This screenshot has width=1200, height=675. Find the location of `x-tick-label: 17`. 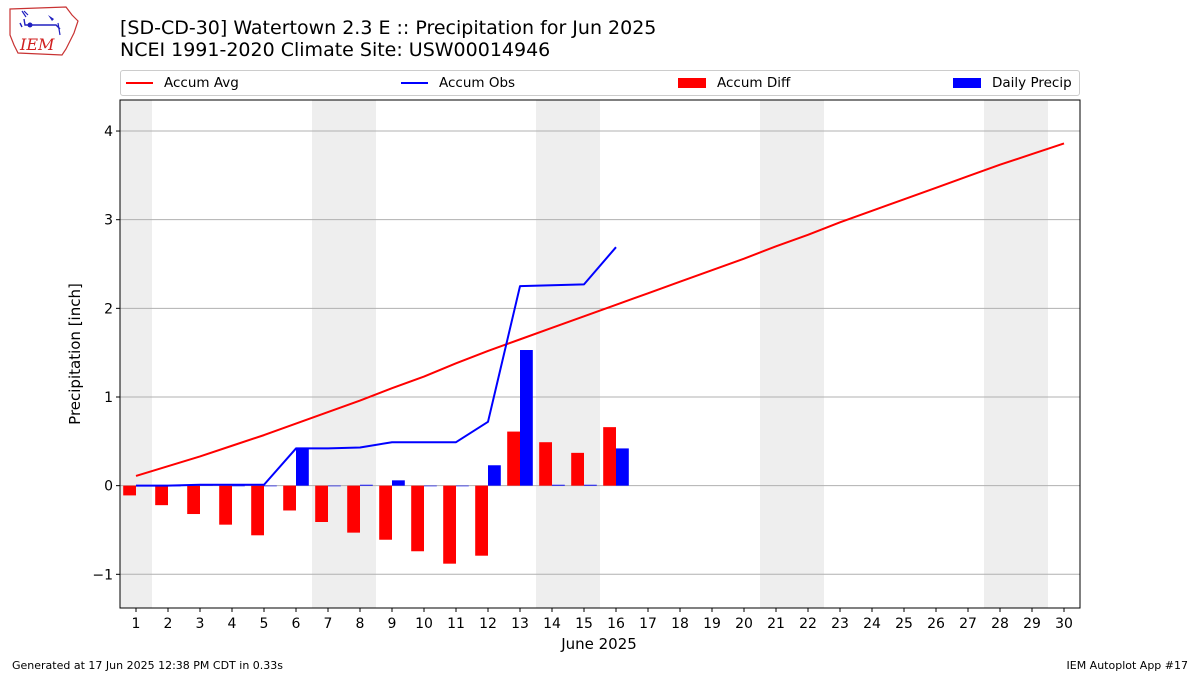

x-tick-label: 17 is located at coordinates (648, 624).